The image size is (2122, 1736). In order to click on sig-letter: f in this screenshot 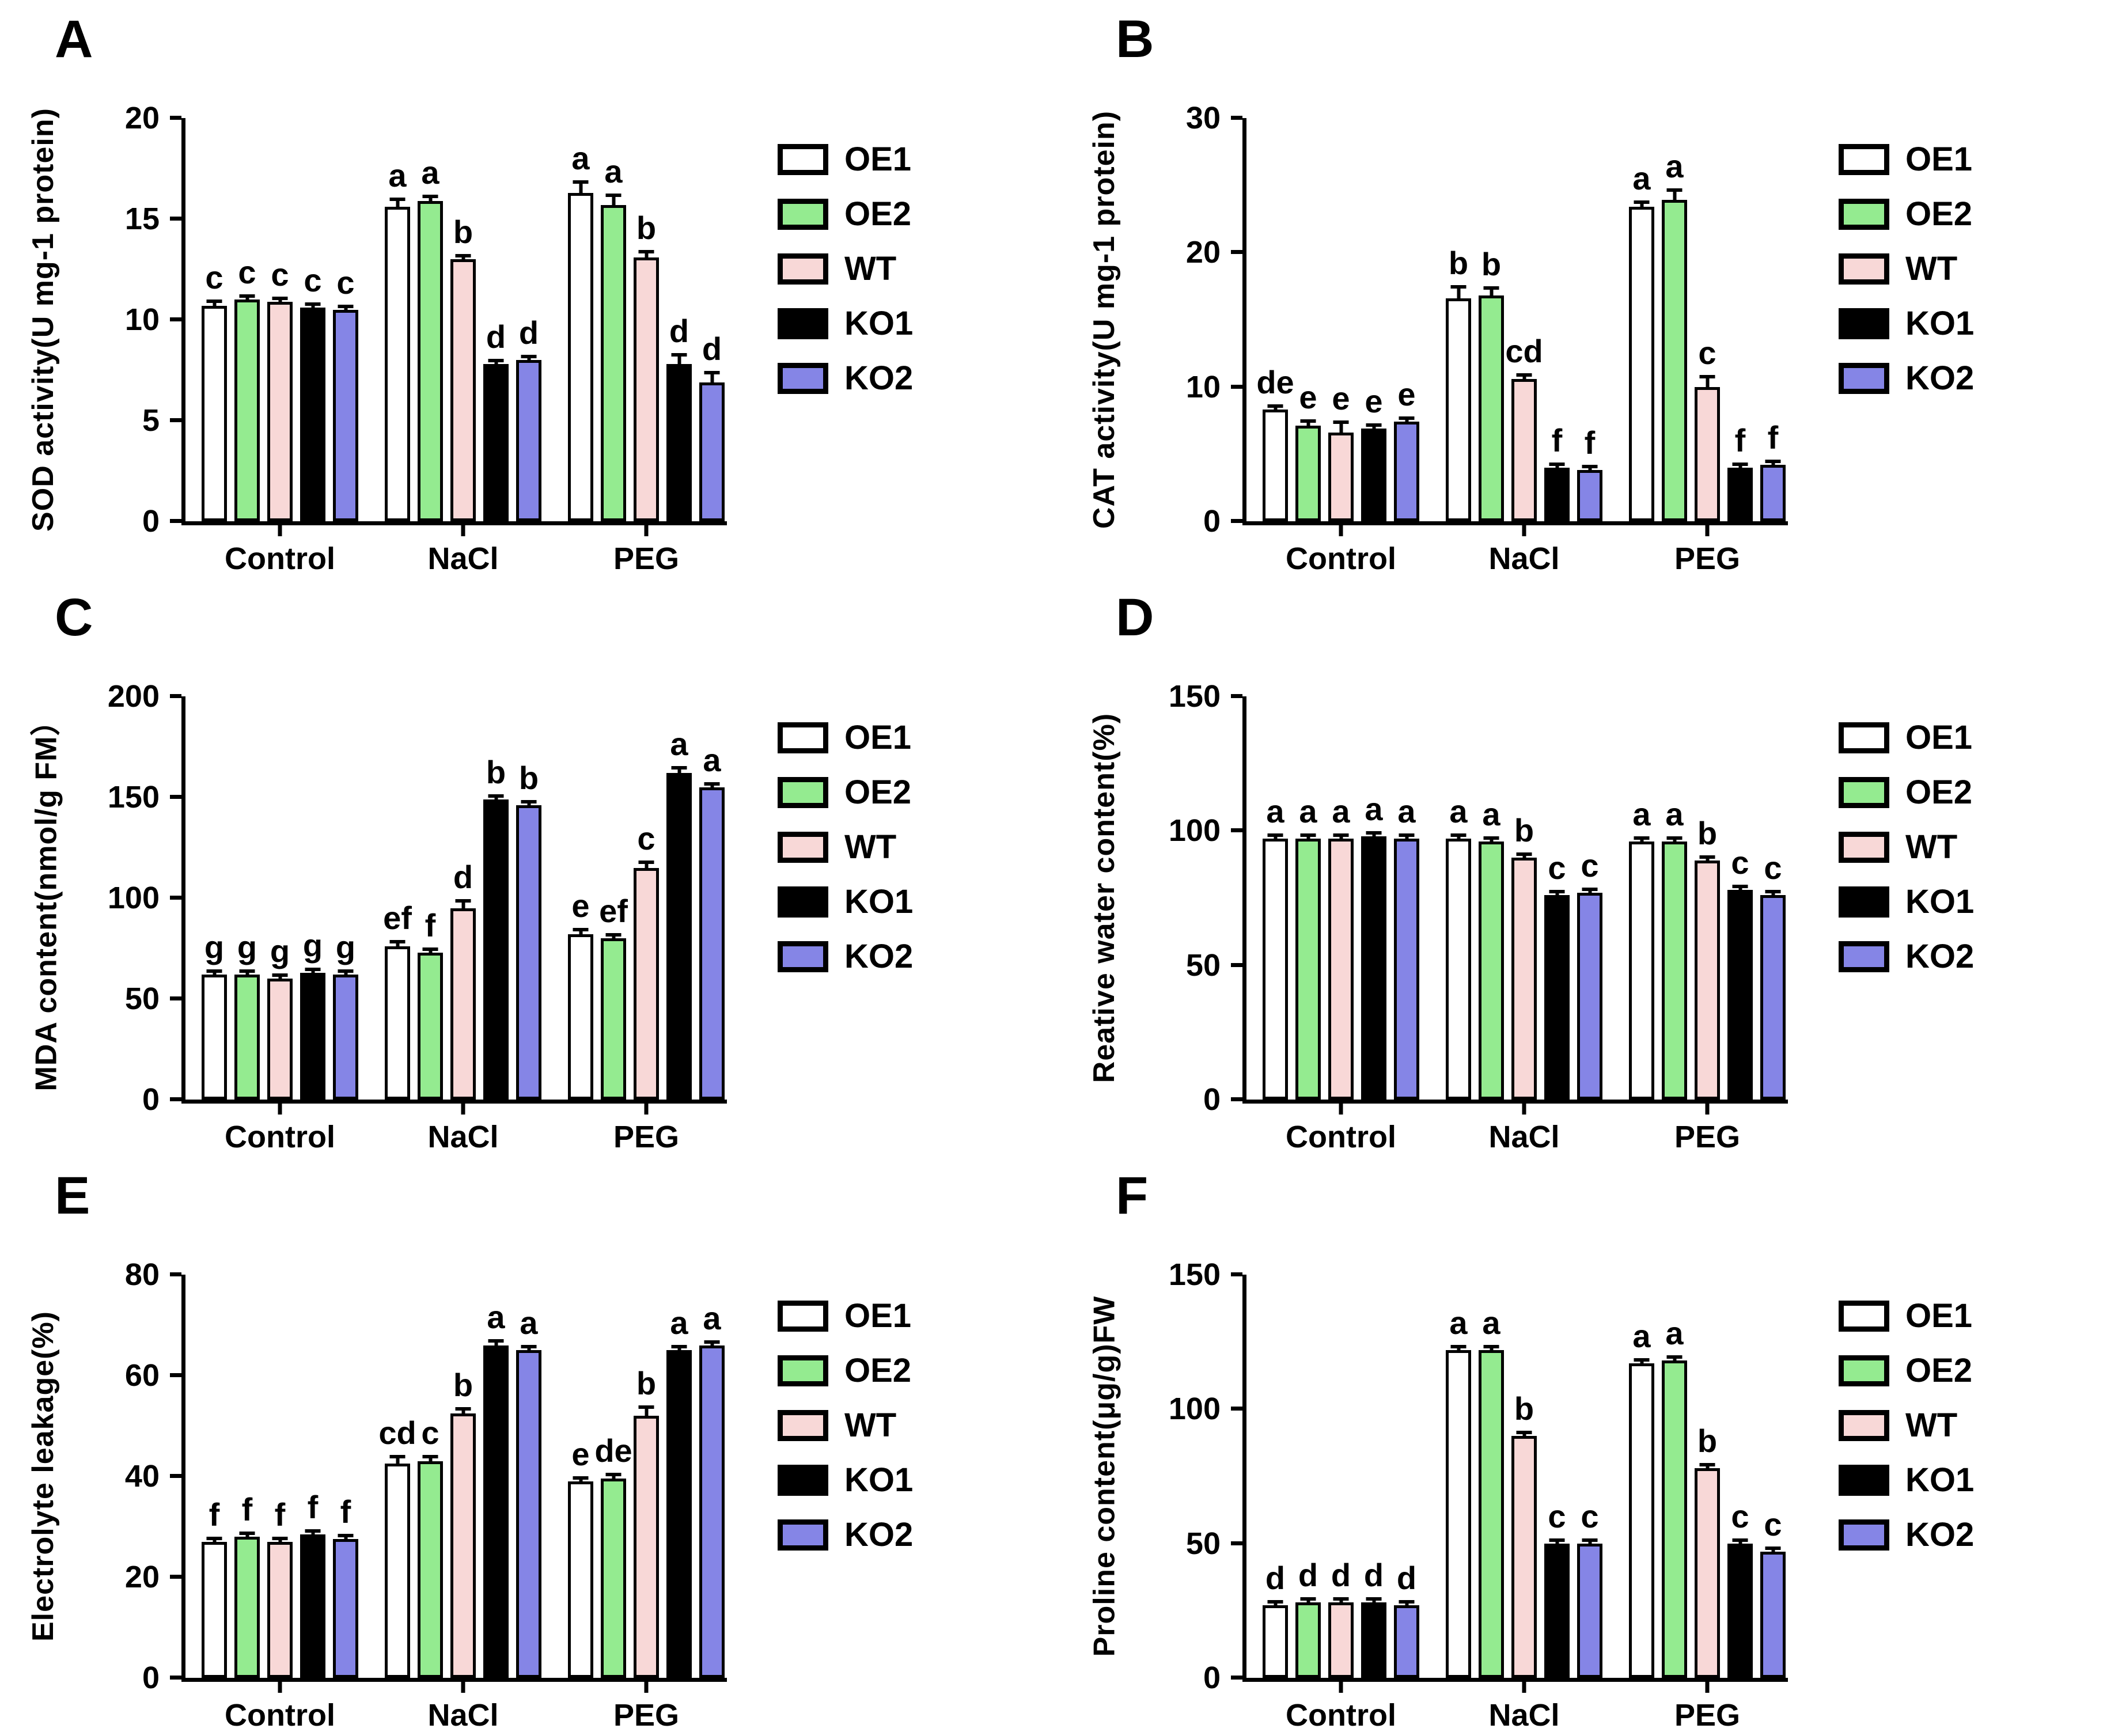, I will do `click(1740, 440)`.